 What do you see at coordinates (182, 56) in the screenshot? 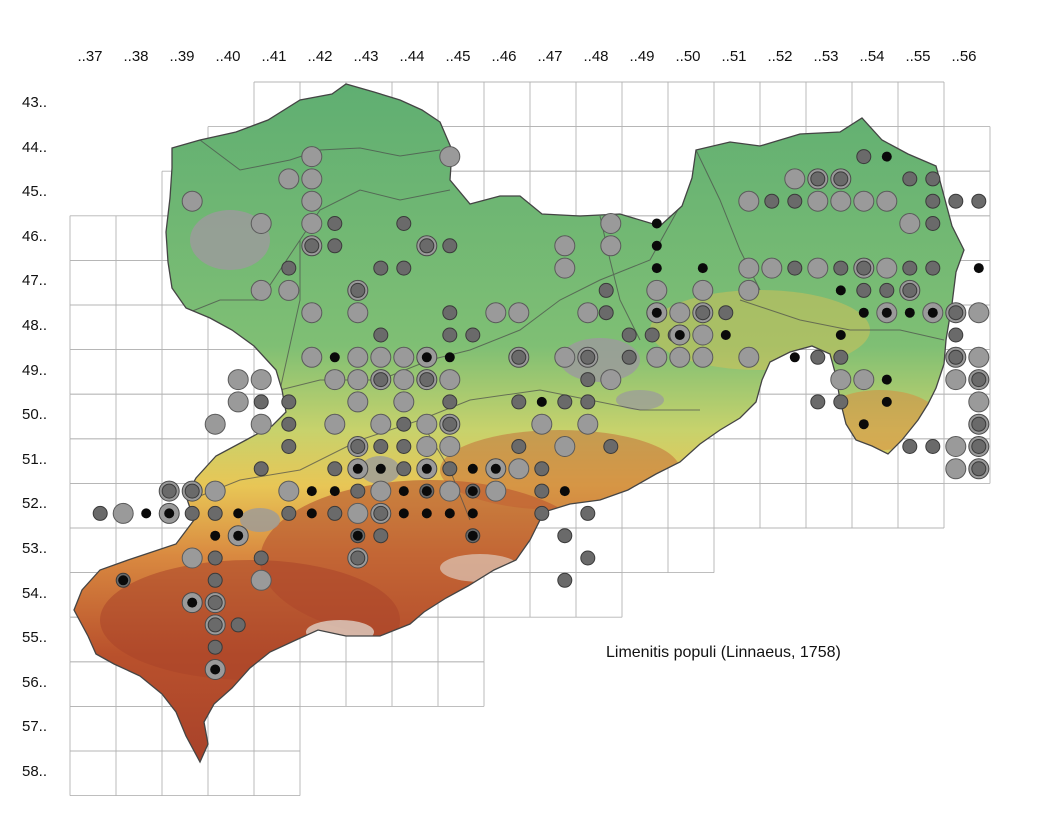
I see `column-label: ..39` at bounding box center [182, 56].